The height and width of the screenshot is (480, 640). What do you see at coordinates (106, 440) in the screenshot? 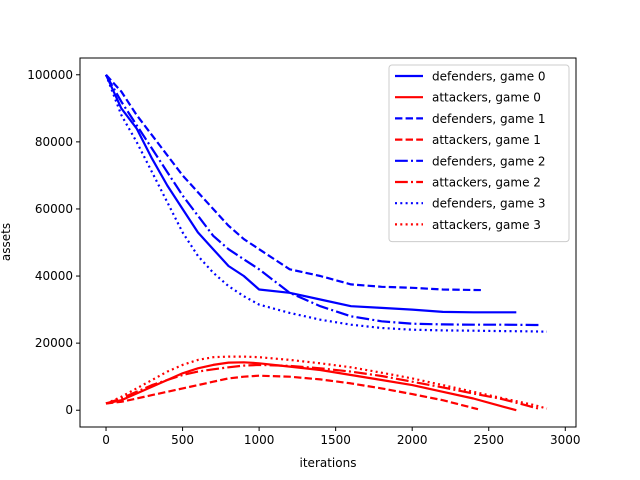
I see `x-tick-label-0: 0` at bounding box center [106, 440].